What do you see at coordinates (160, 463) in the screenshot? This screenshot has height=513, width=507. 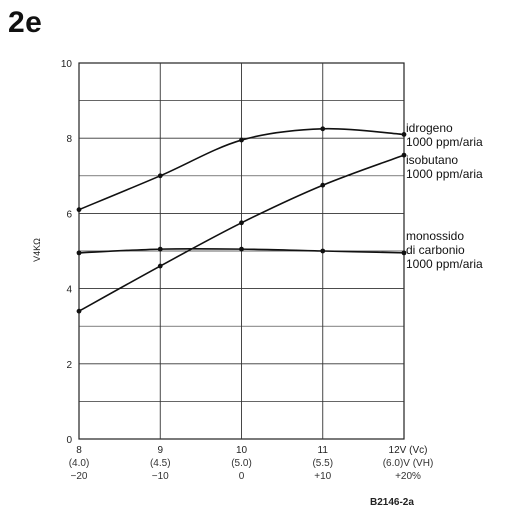 I see `x-tick-label: (4.5)` at bounding box center [160, 463].